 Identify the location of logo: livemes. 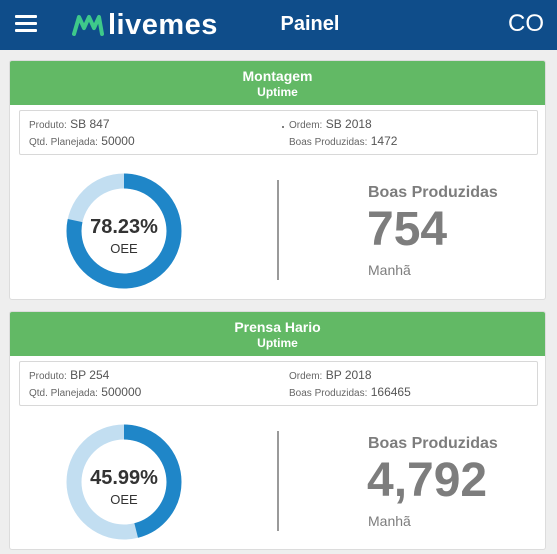
(145, 25).